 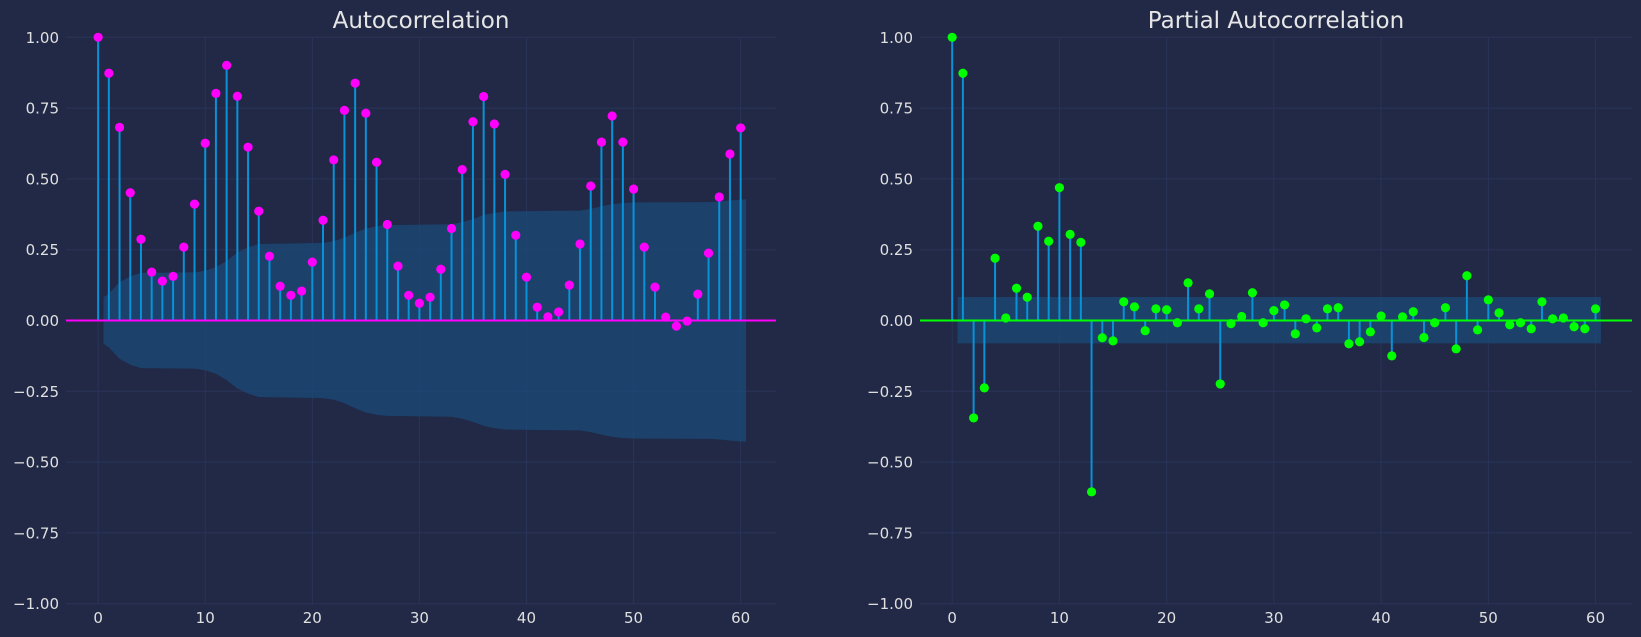 What do you see at coordinates (890, 463) in the screenshot?
I see `pacf-ytick-label: −0.50` at bounding box center [890, 463].